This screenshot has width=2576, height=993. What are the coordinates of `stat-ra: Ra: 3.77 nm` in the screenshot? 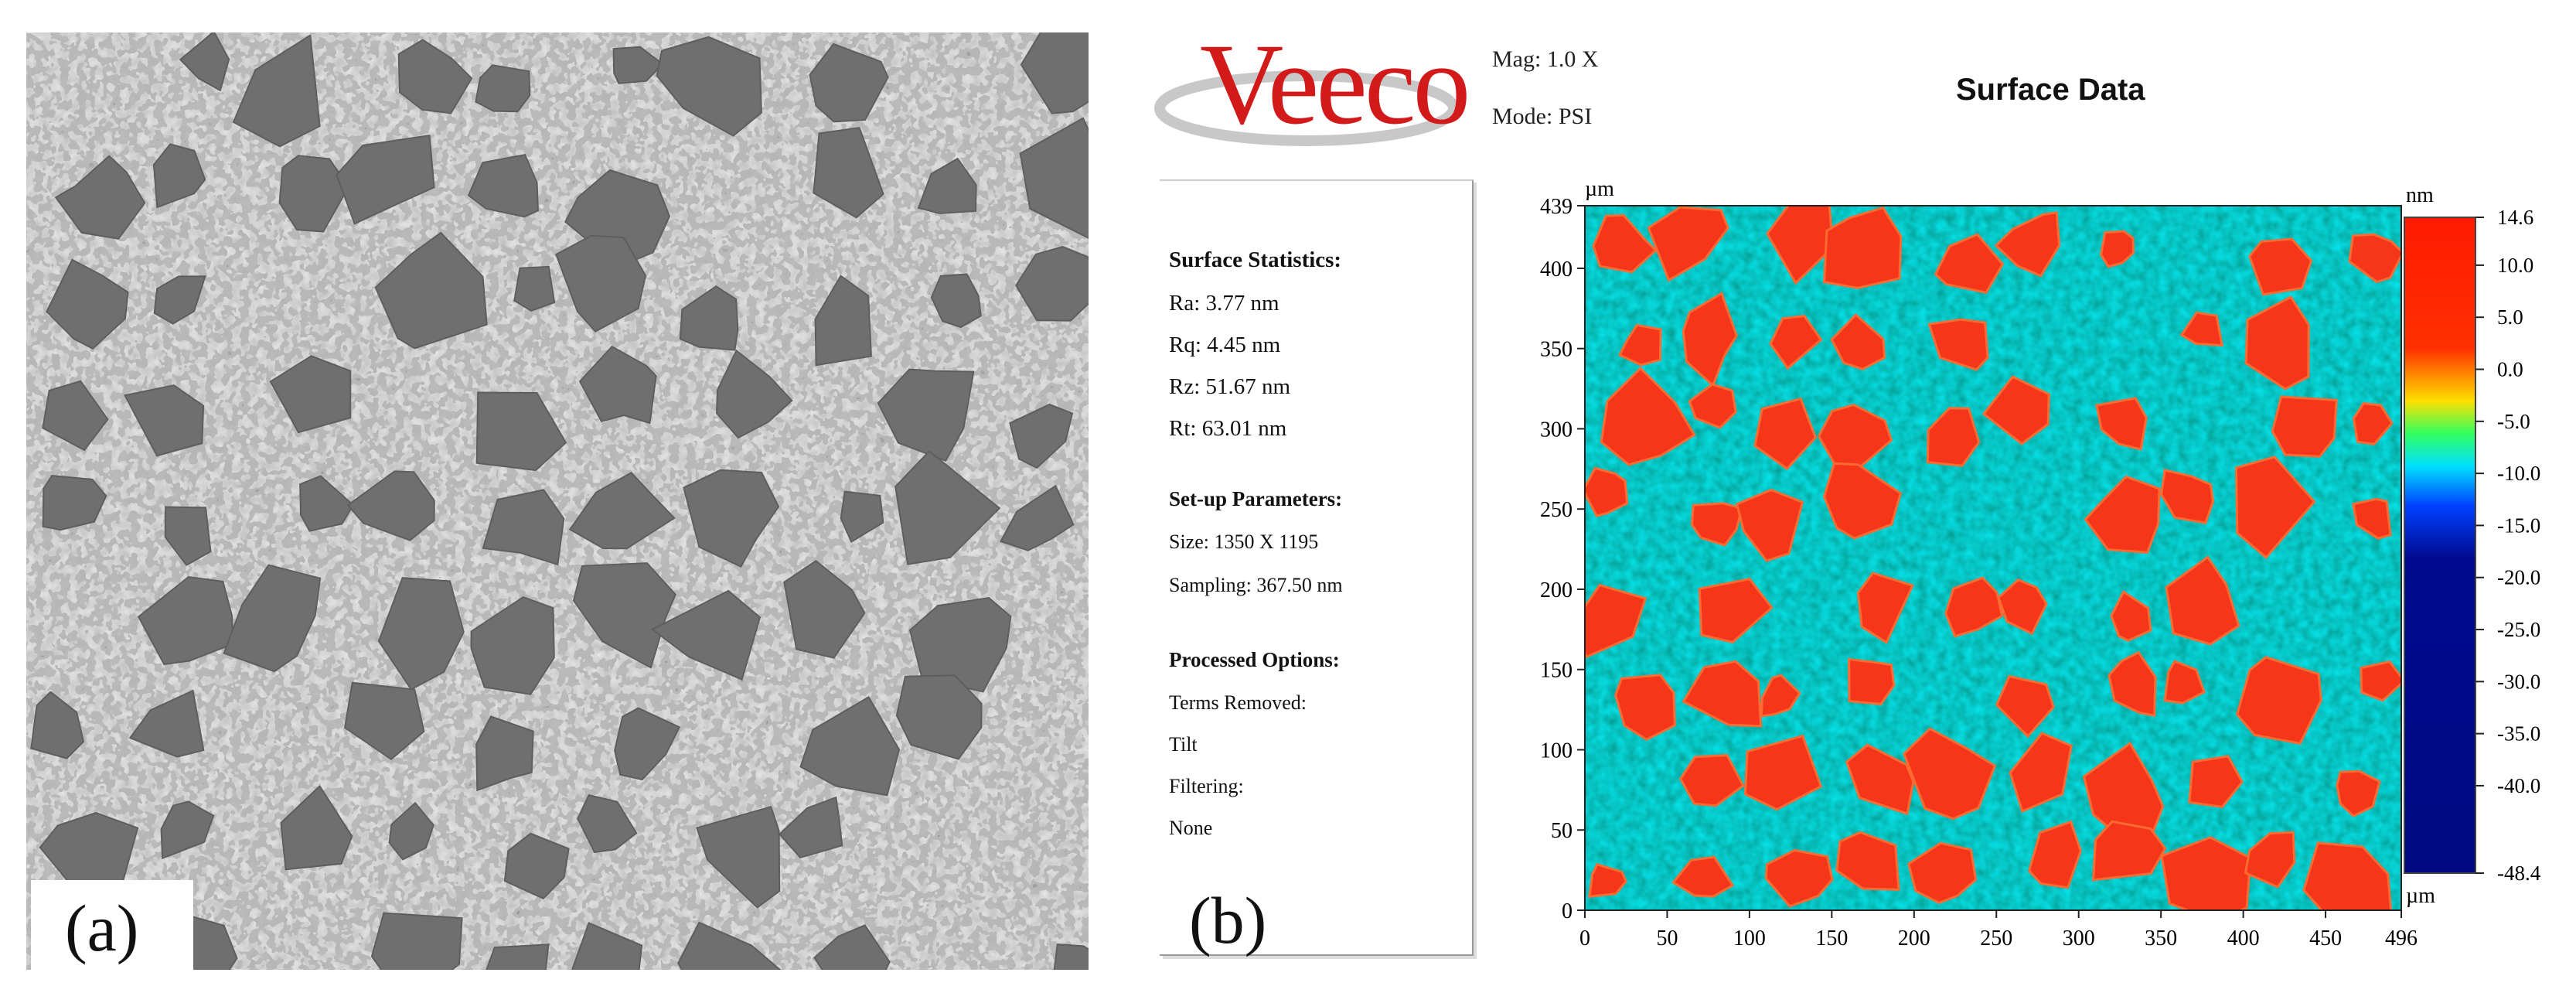 It's located at (1224, 303).